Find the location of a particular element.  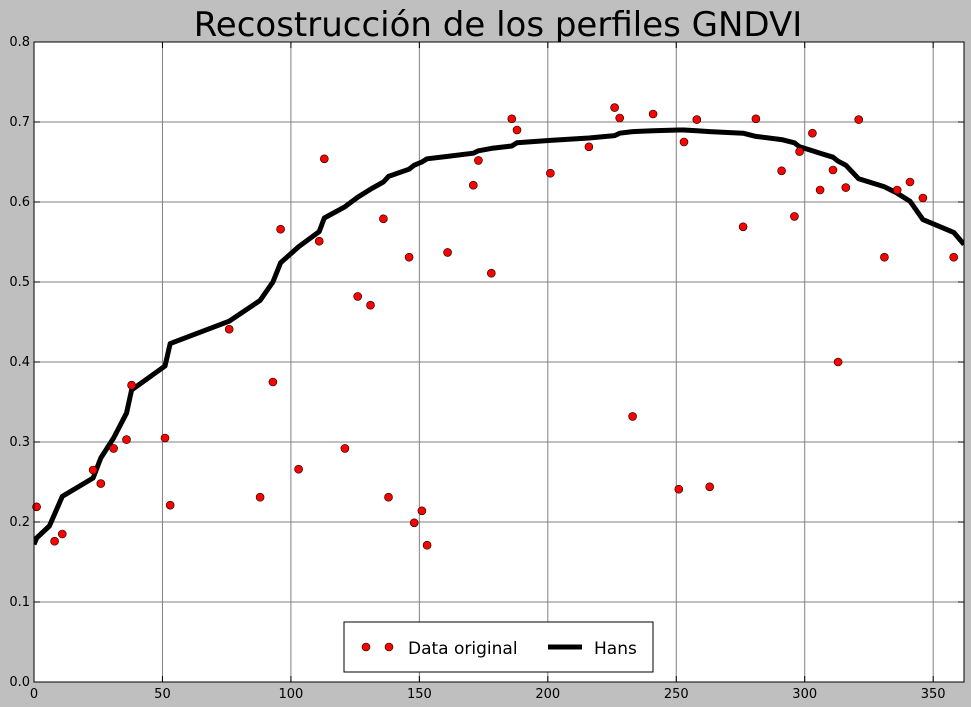

x-tick-label: 50 is located at coordinates (162, 694).